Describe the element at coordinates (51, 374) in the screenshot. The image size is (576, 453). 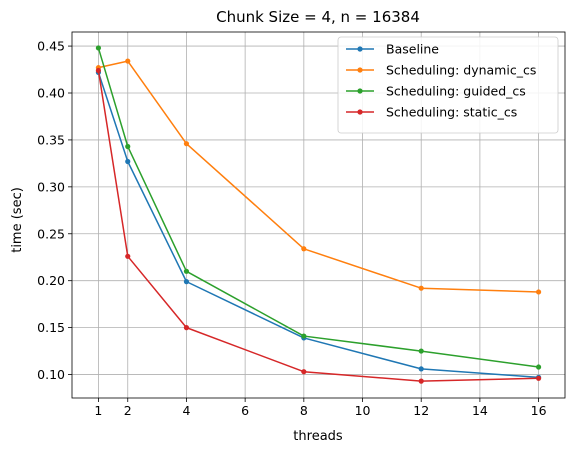
I see `y-tick-label: 0.10` at that location.